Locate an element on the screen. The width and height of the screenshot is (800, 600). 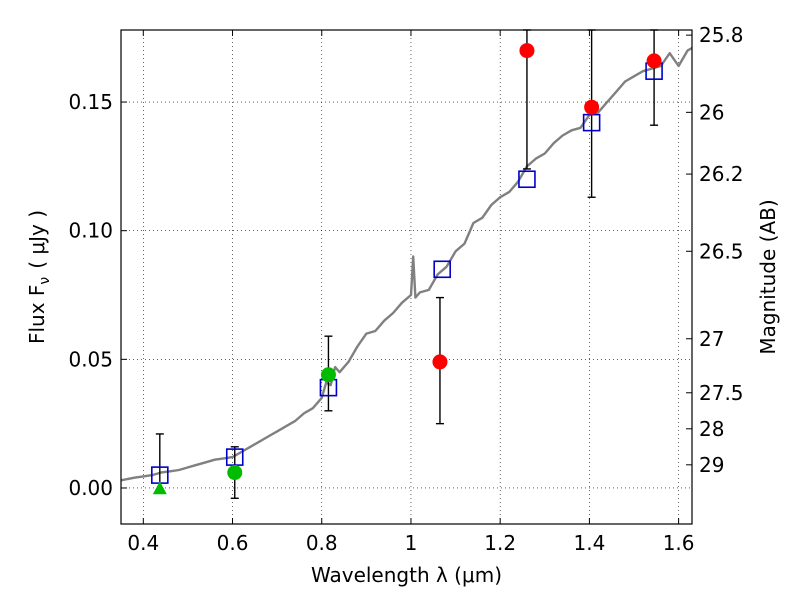
x-tick-label: 0.8 is located at coordinates (322, 543).